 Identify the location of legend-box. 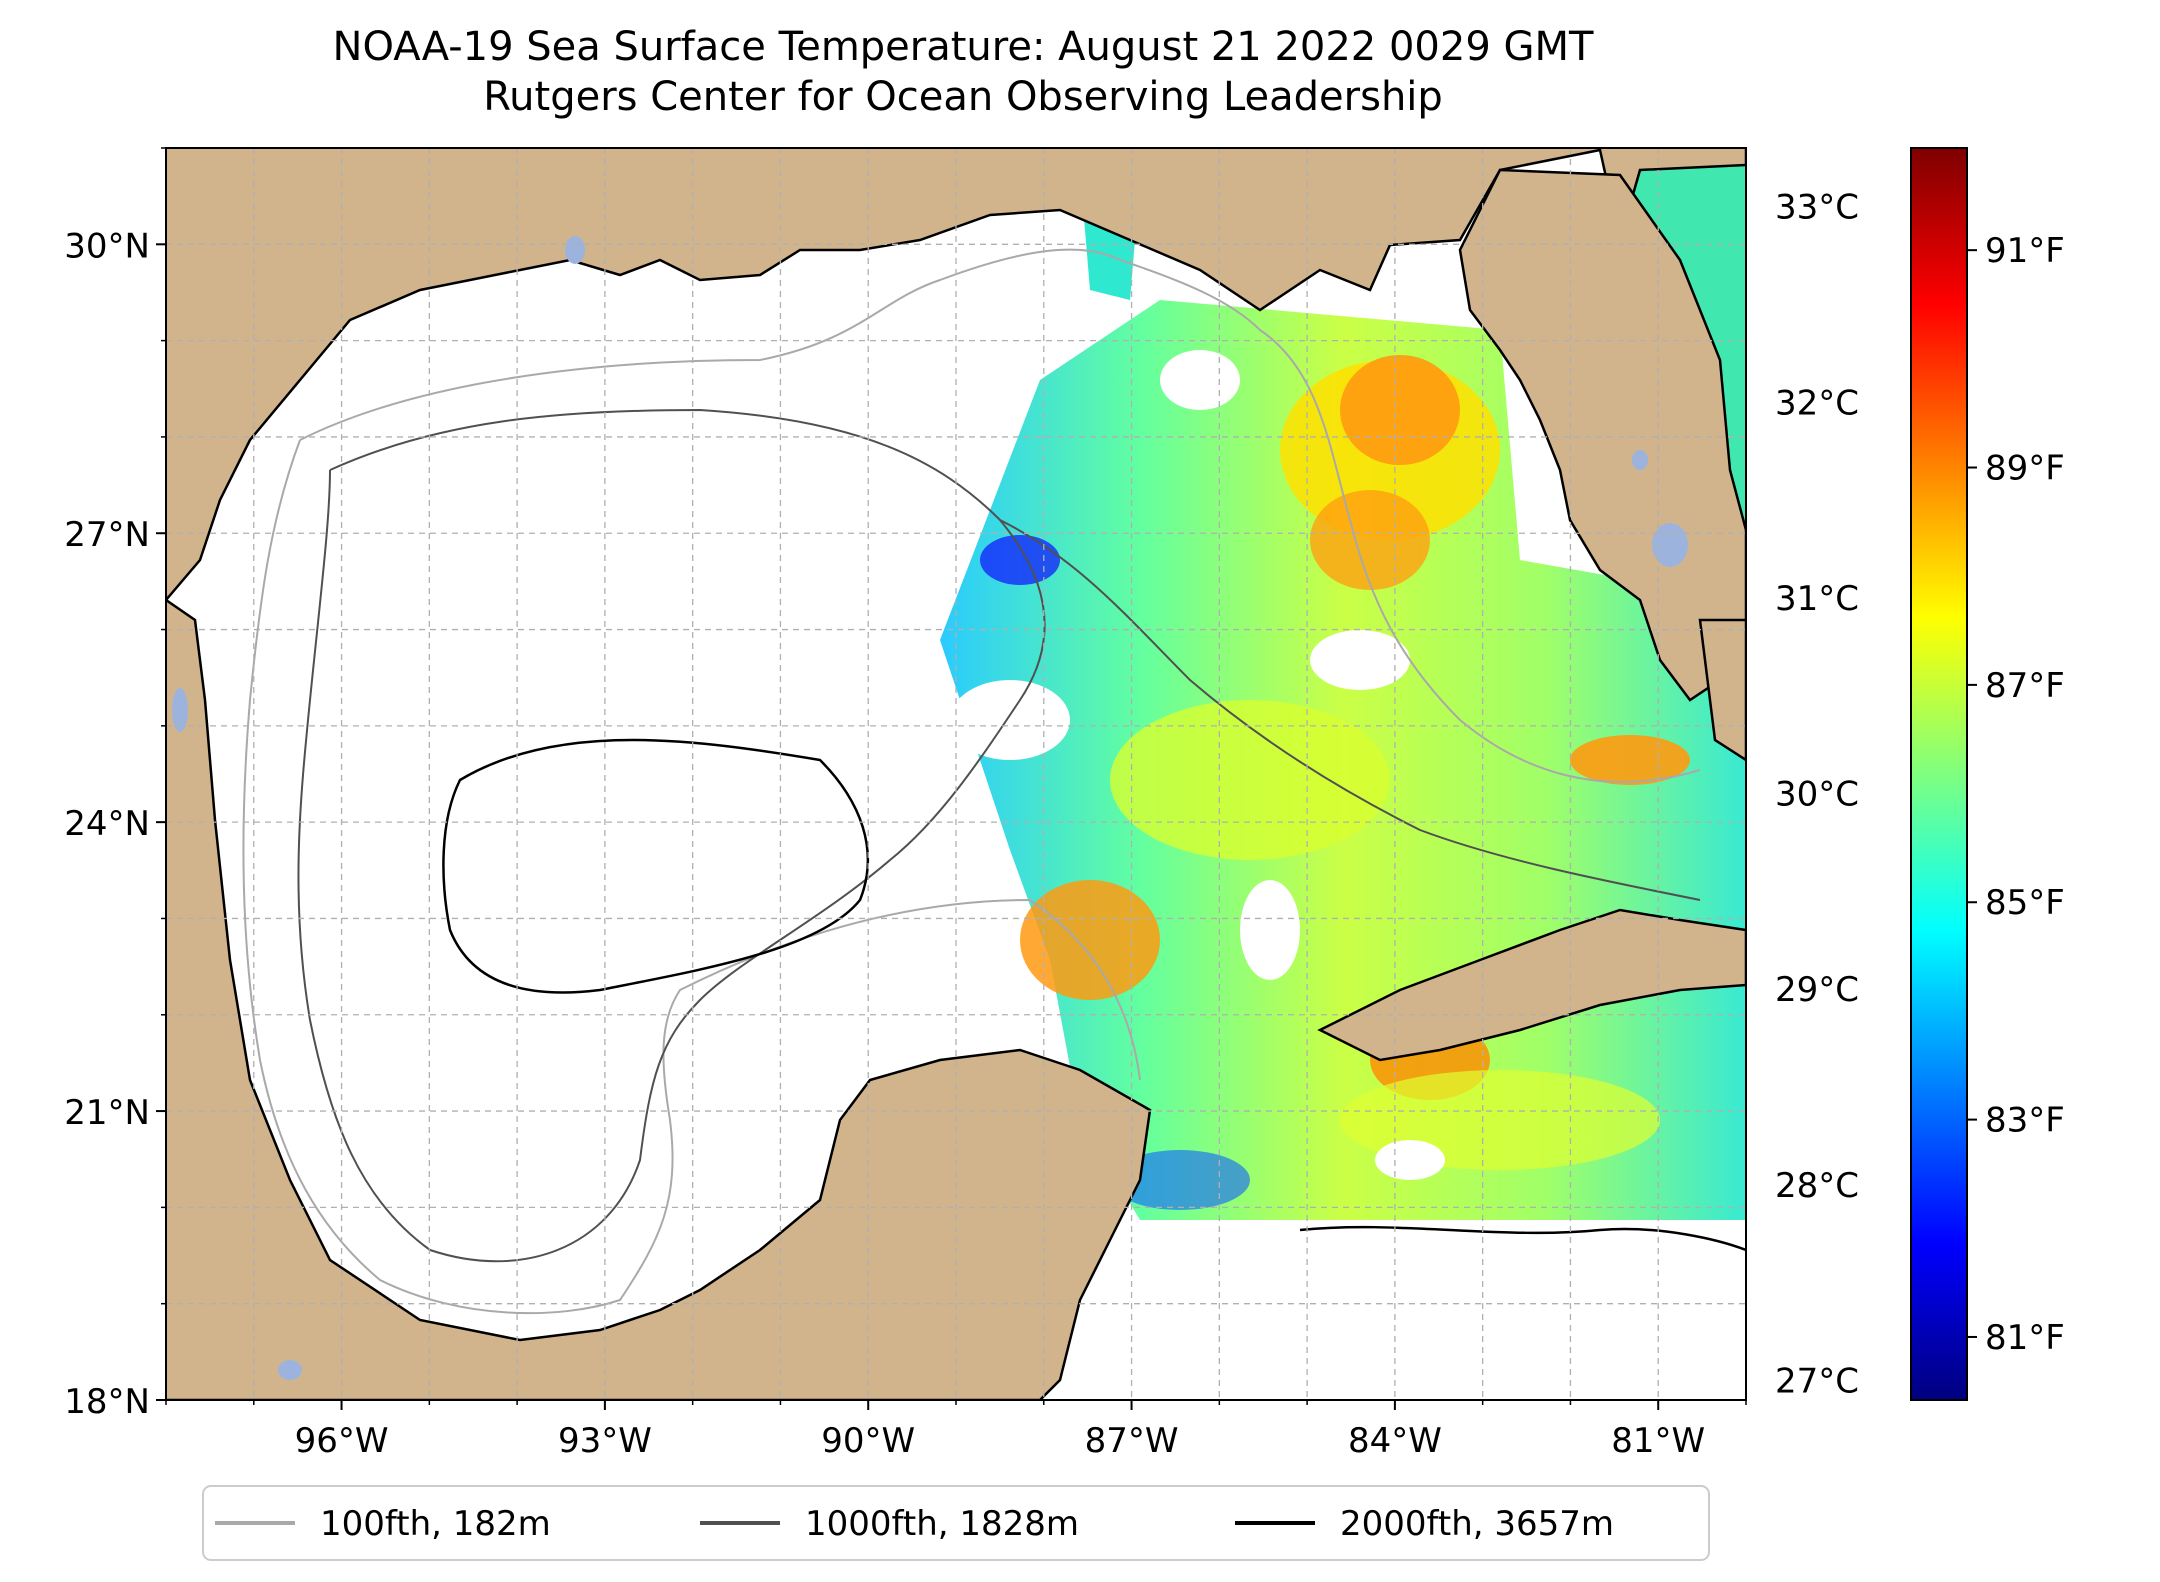
(956, 1523).